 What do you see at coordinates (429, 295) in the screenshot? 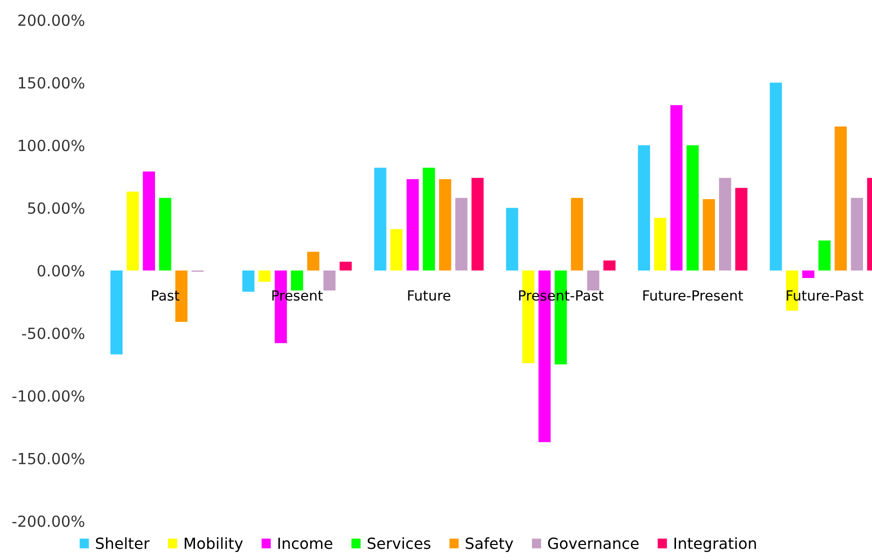
I see `x-tick-label: Future` at bounding box center [429, 295].